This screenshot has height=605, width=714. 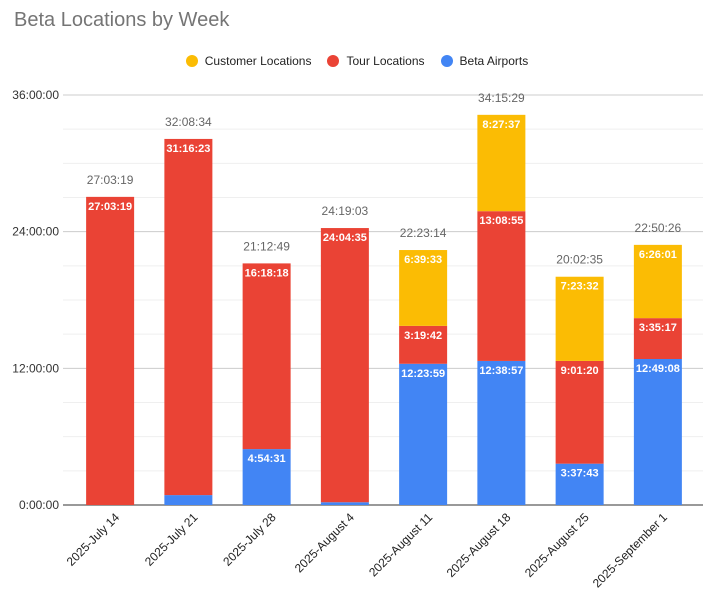 What do you see at coordinates (122, 20) in the screenshot?
I see `chart-title: Beta Locations by Week` at bounding box center [122, 20].